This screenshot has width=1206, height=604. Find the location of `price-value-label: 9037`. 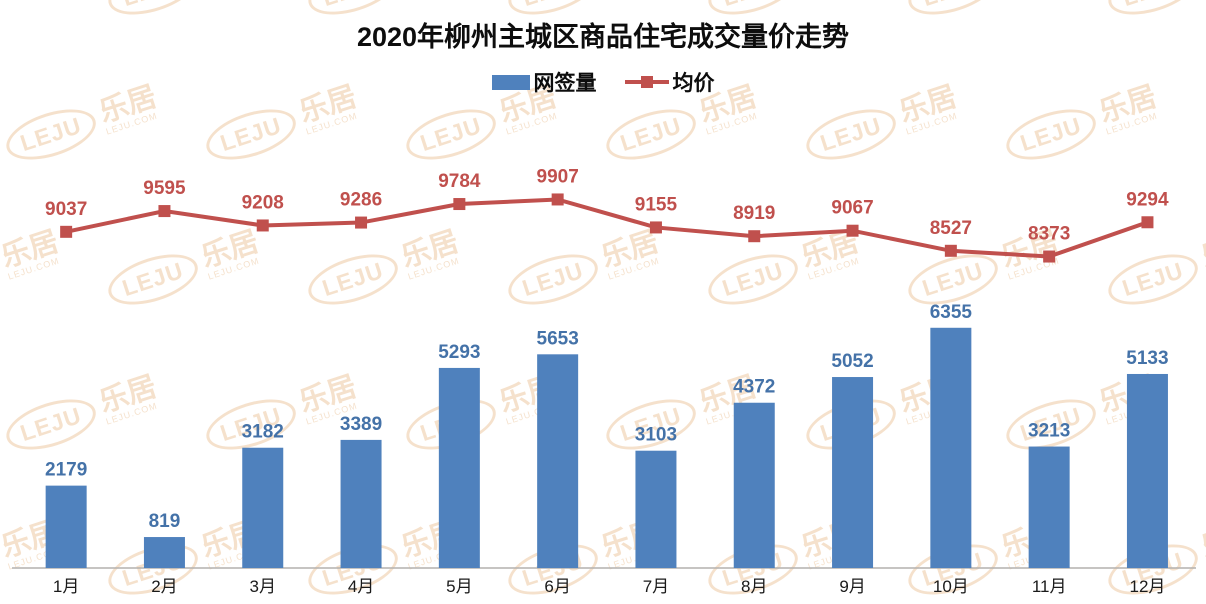

price-value-label: 9037 is located at coordinates (66, 209).